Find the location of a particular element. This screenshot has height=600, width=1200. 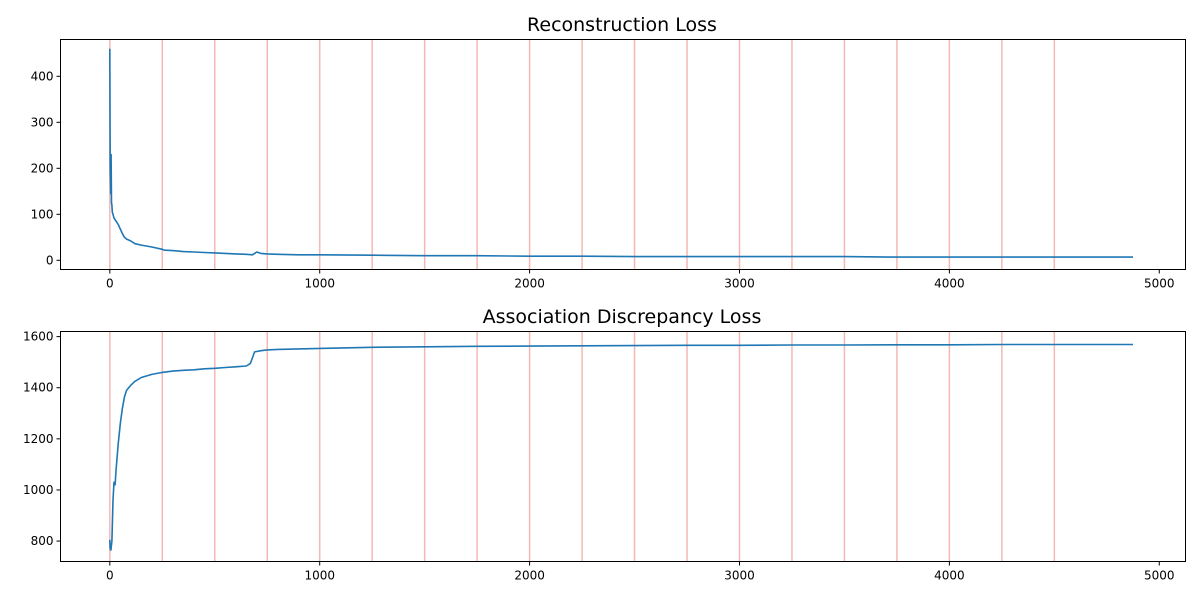

y-tick-label: 1600 is located at coordinates (38, 337).